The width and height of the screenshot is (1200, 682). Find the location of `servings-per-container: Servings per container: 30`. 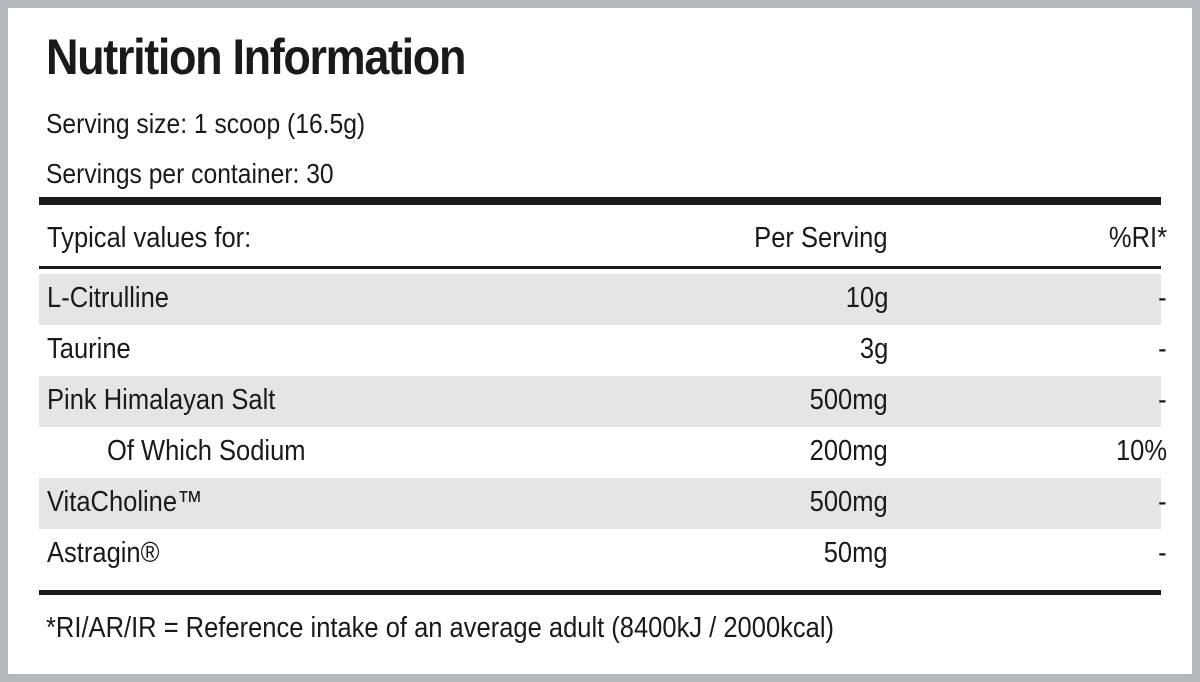

servings-per-container: Servings per container: 30 is located at coordinates (190, 173).